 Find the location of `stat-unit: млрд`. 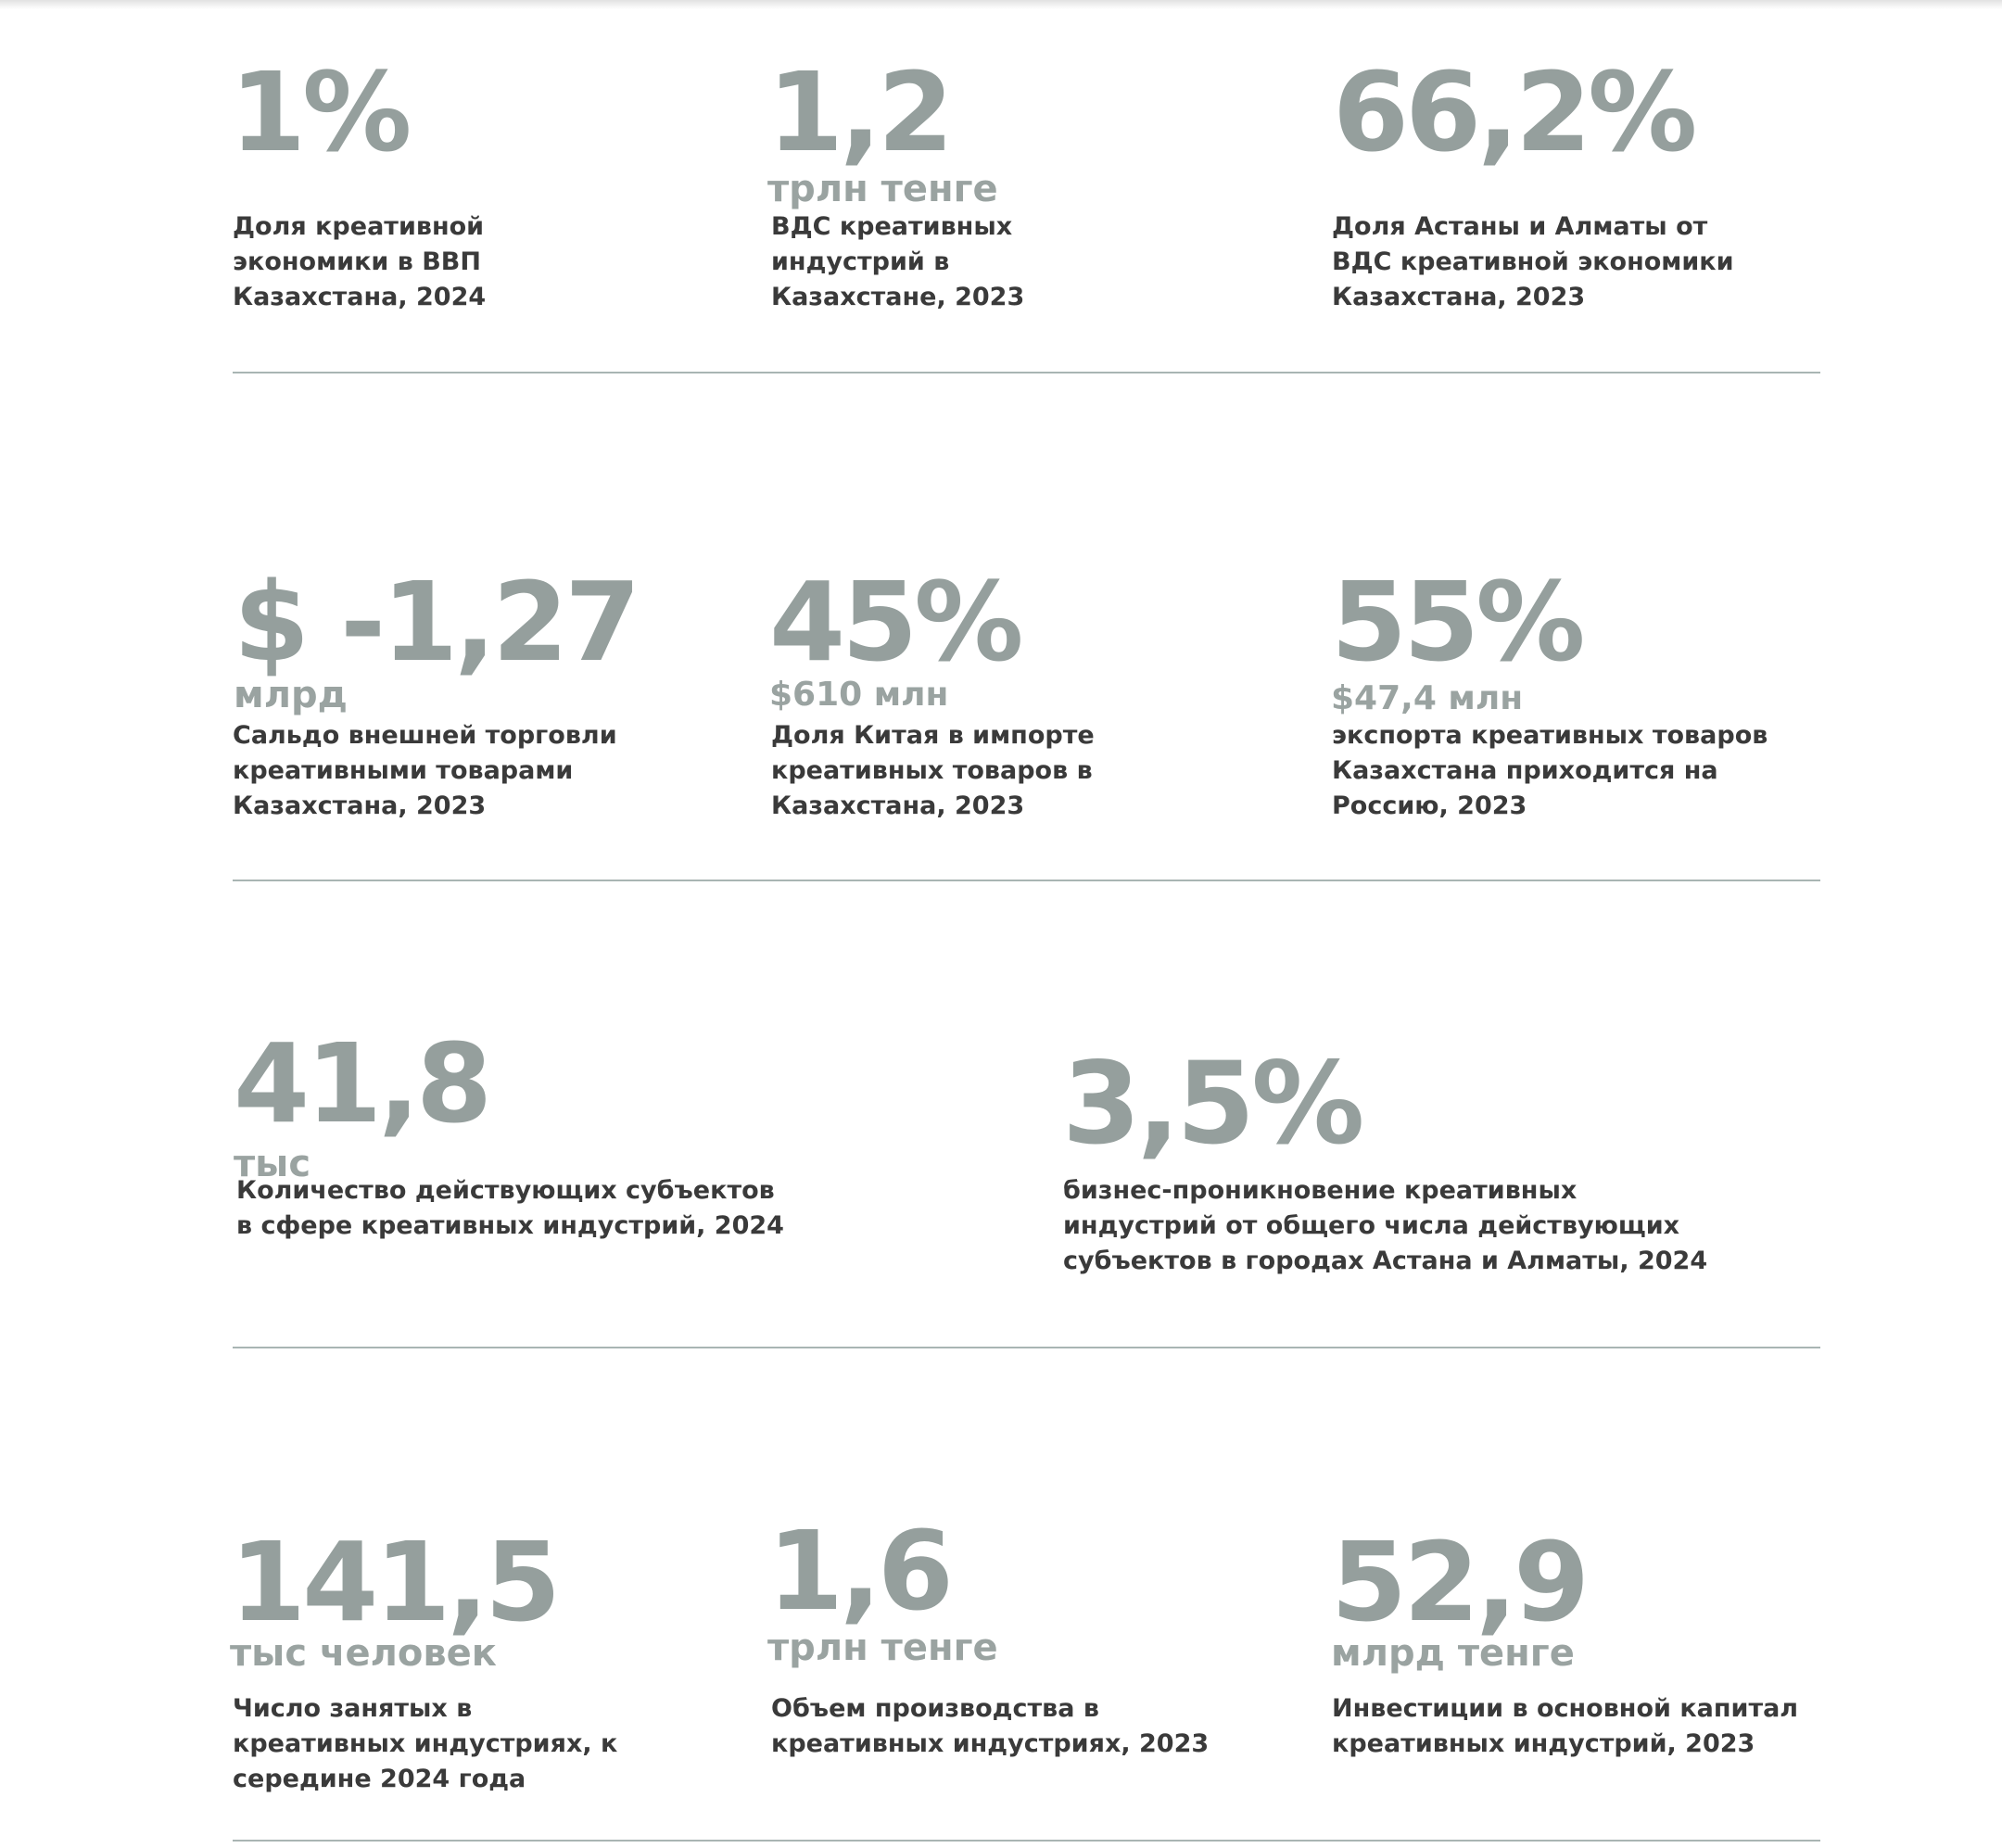

stat-unit: млрд is located at coordinates (291, 695).